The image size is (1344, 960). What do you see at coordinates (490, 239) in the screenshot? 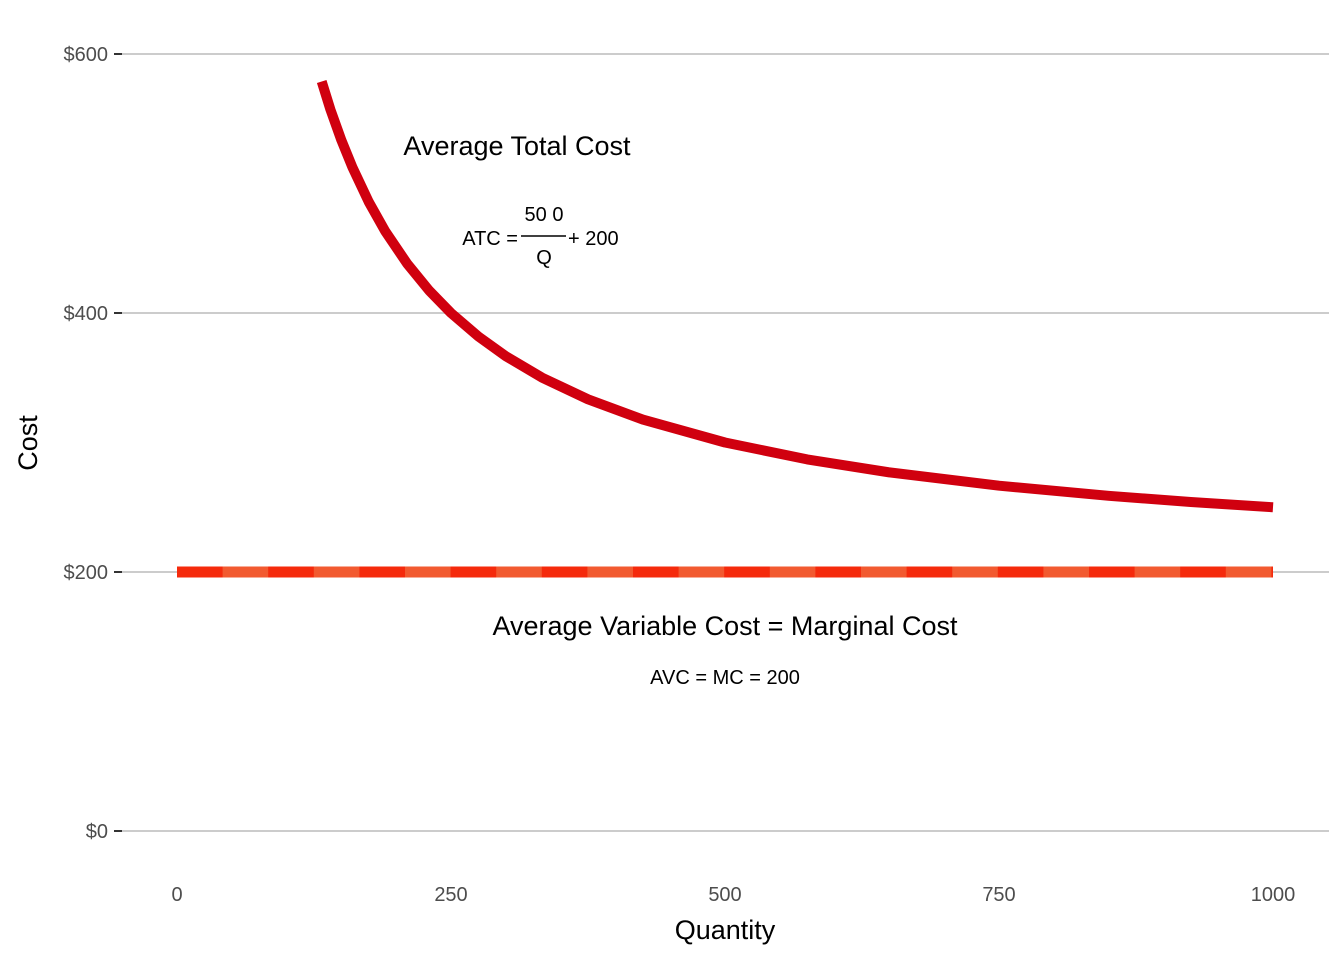
I see `atc-formula-lhs: ATC =` at bounding box center [490, 239].